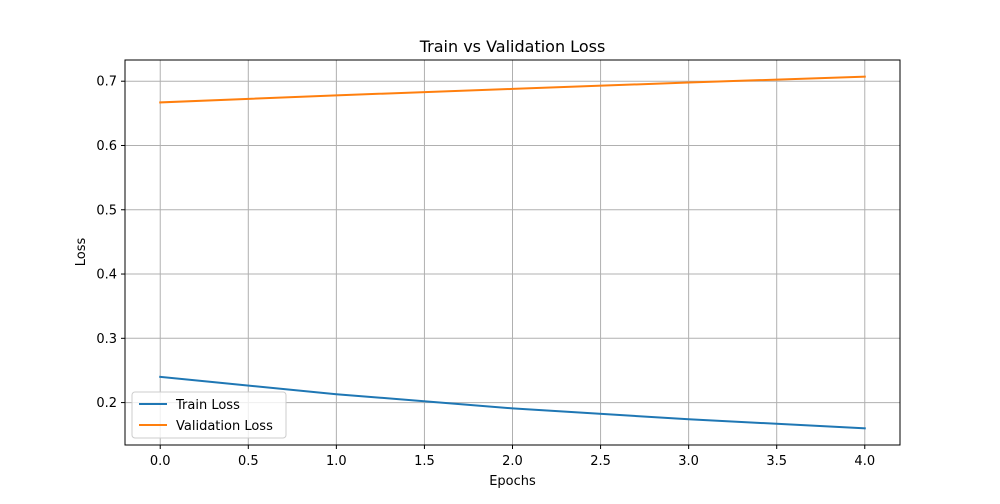 The image size is (1000, 504). I want to click on y-axis-title: Loss, so click(81, 252).